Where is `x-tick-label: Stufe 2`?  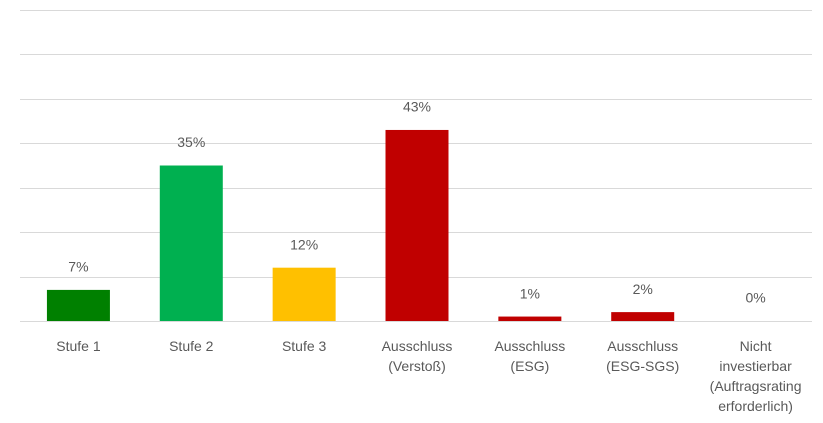 x-tick-label: Stufe 2 is located at coordinates (191, 346).